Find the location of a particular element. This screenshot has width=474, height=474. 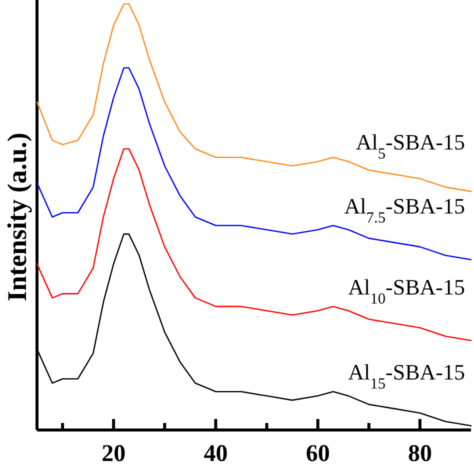

series-label: Al$_{5}$-SBA-15 is located at coordinates (410, 146).